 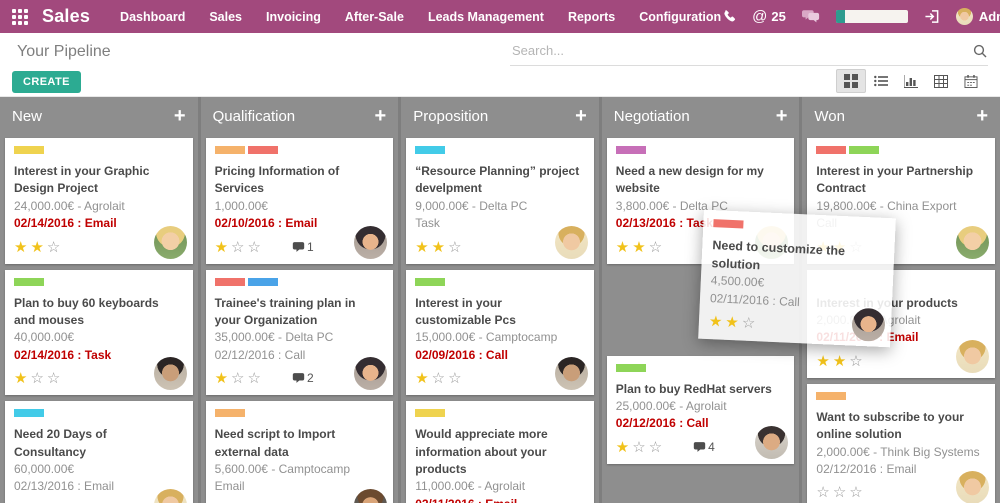 What do you see at coordinates (374, 16) in the screenshot?
I see `menu-item-after-sale: After-Sale` at bounding box center [374, 16].